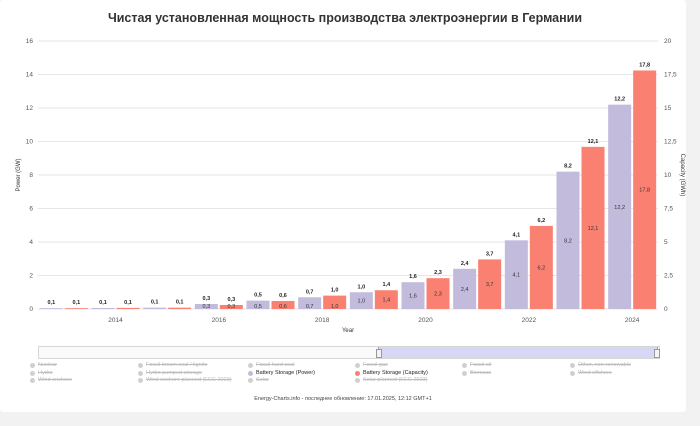  I want to click on right-tick-label: 2,5, so click(668, 276).